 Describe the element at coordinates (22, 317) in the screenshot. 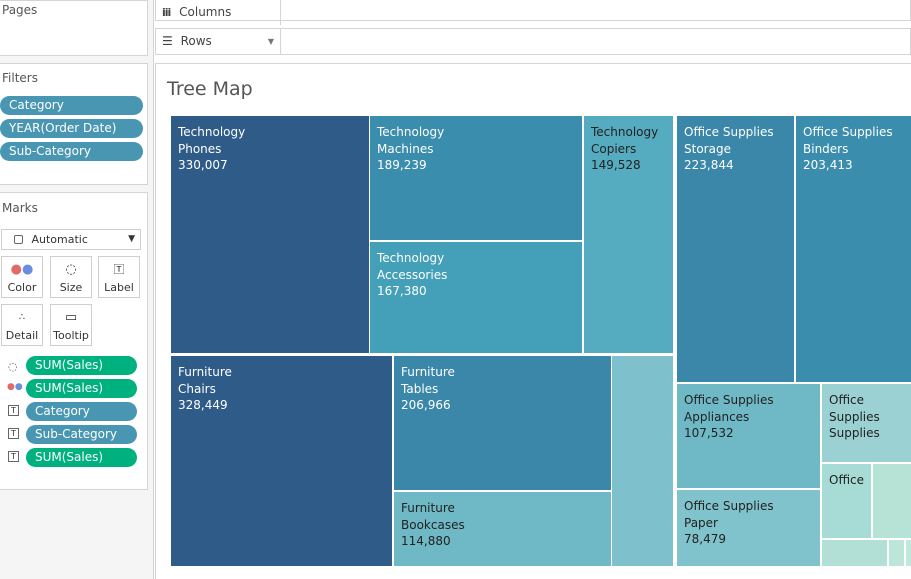

I see `detail-dots-icon: ∴` at that location.